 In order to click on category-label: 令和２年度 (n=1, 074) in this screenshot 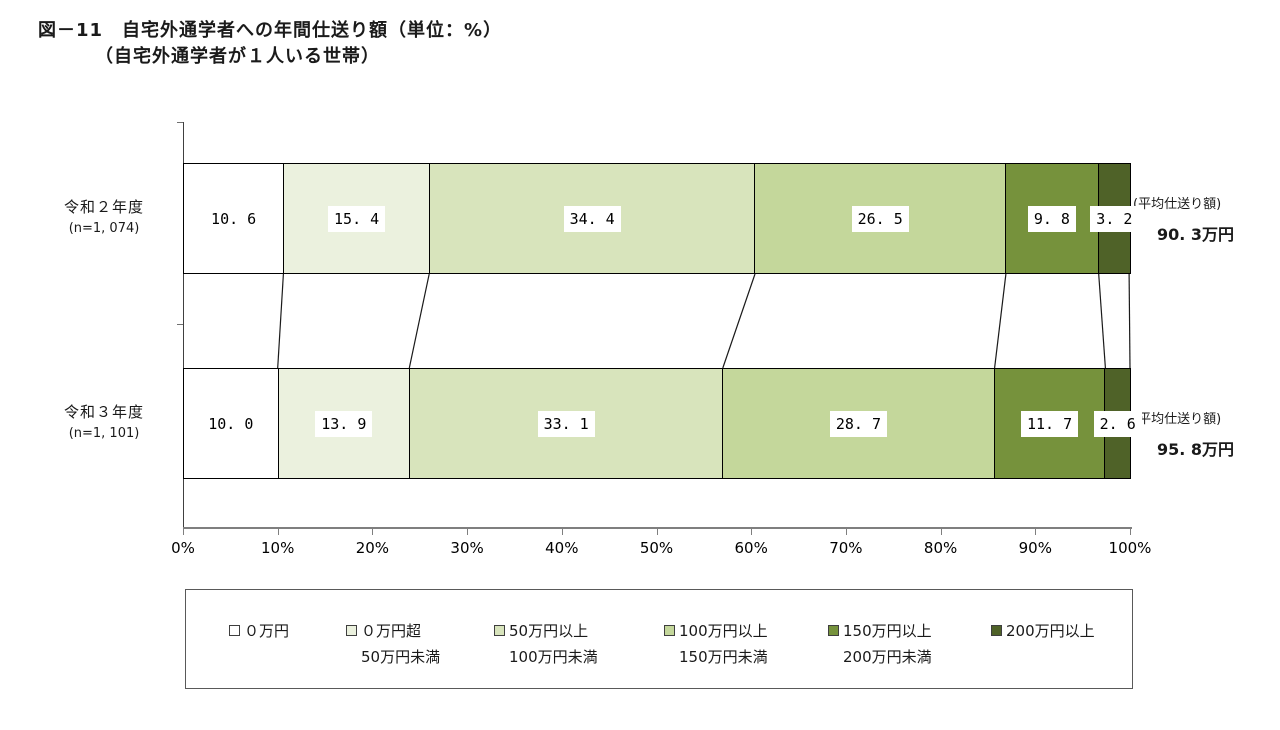, I will do `click(104, 216)`.